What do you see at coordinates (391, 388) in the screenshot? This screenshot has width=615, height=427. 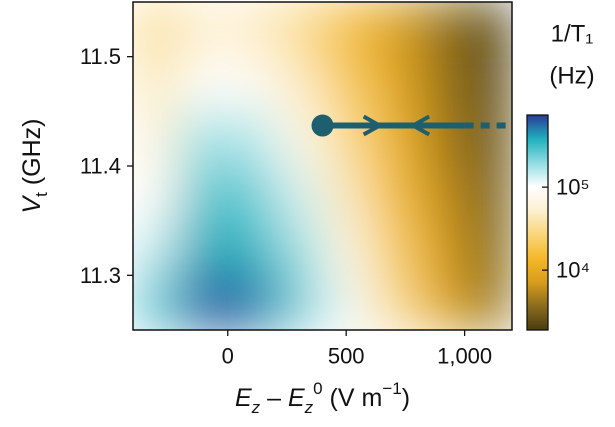 I see `x-axis-label-part: −1` at bounding box center [391, 388].